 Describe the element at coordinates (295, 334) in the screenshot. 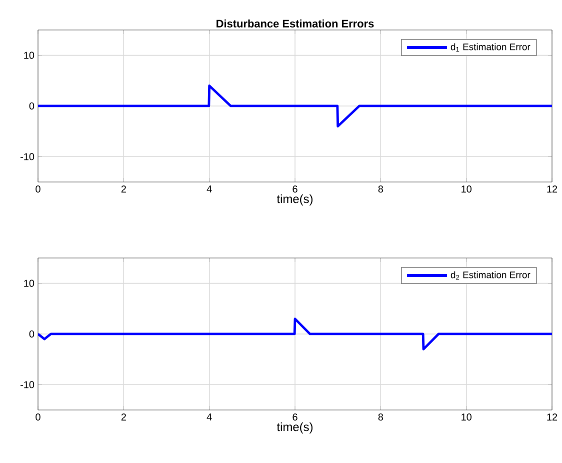

I see `line-series` at that location.